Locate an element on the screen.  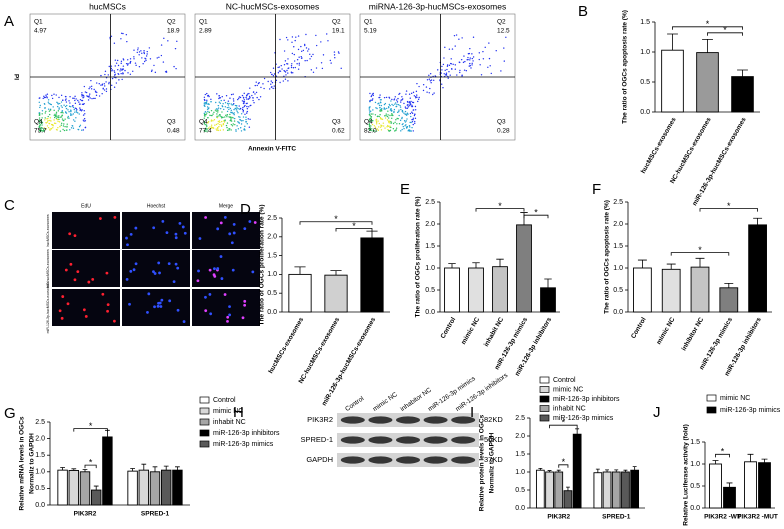
bar is located at coordinates (500, 289).